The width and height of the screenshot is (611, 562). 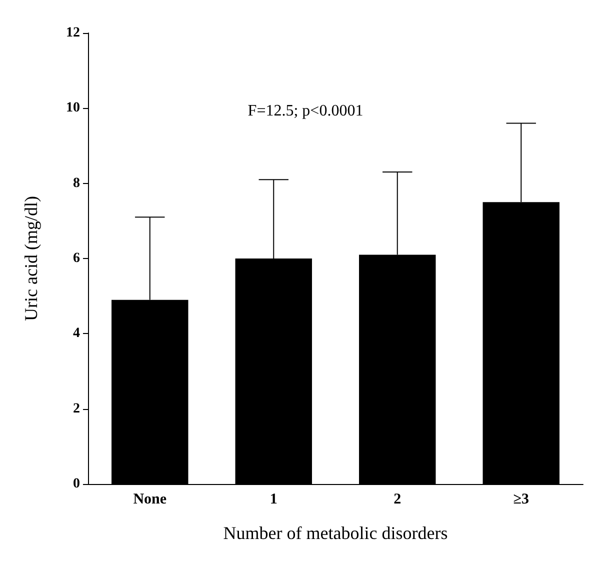 I want to click on x-tick-label: 1, so click(x=274, y=500).